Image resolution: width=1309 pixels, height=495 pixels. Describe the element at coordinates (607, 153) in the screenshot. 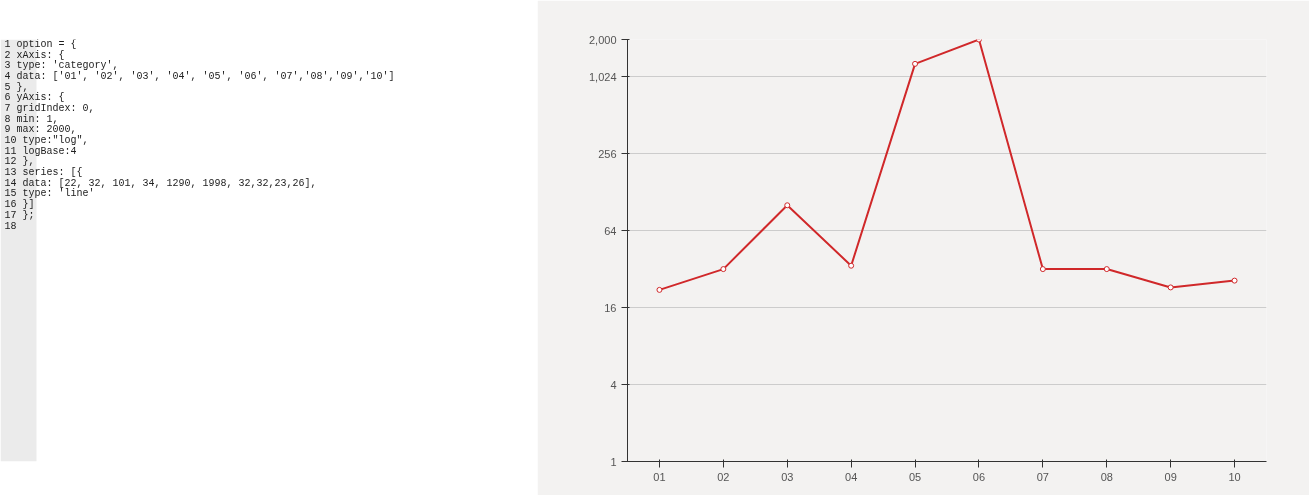

I see `y-tick-label: 256` at that location.